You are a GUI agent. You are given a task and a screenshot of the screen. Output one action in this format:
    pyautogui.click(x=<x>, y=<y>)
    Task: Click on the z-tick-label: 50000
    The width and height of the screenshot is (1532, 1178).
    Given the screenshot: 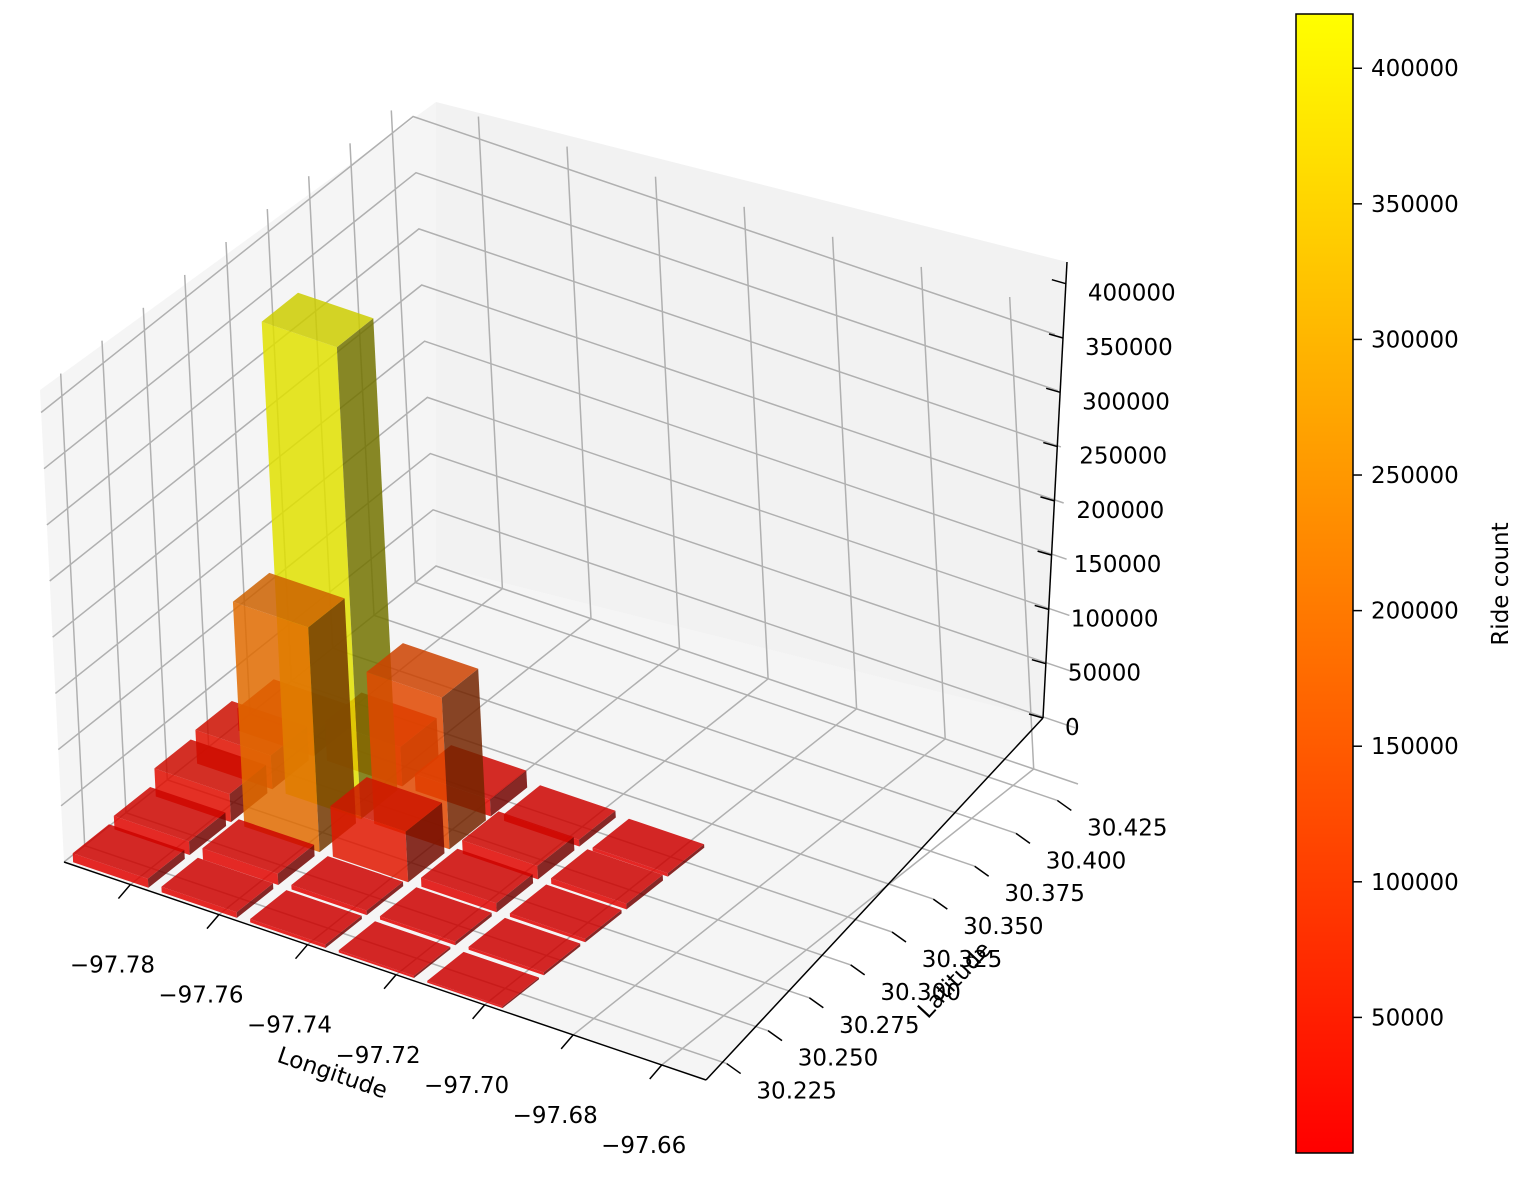 What is the action you would take?
    pyautogui.click(x=1104, y=674)
    